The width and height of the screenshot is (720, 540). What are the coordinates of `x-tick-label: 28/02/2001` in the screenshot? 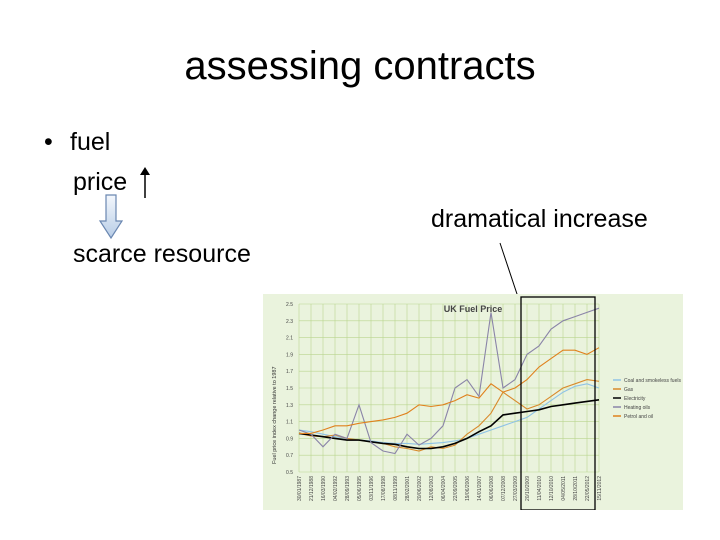 It's located at (408, 488).